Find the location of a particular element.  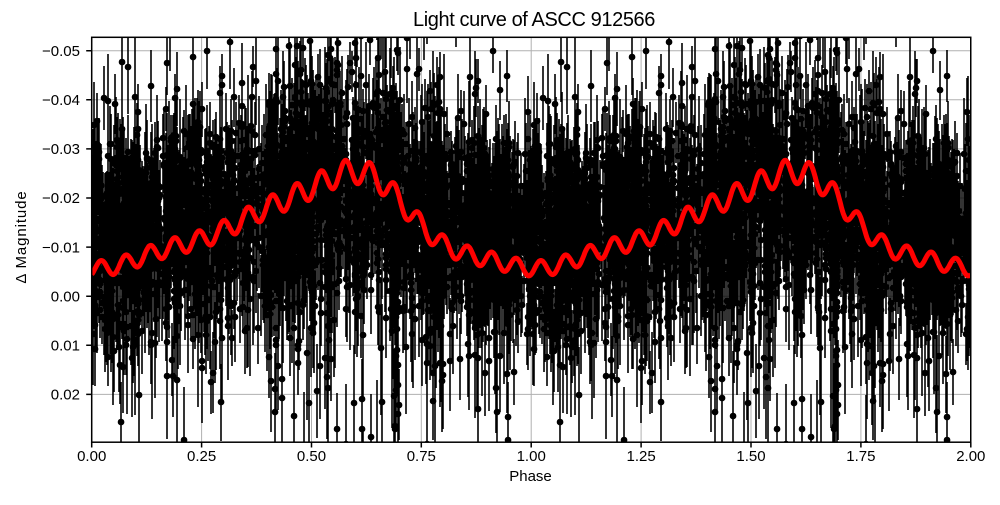

svg-text: 0.25 is located at coordinates (201, 456).